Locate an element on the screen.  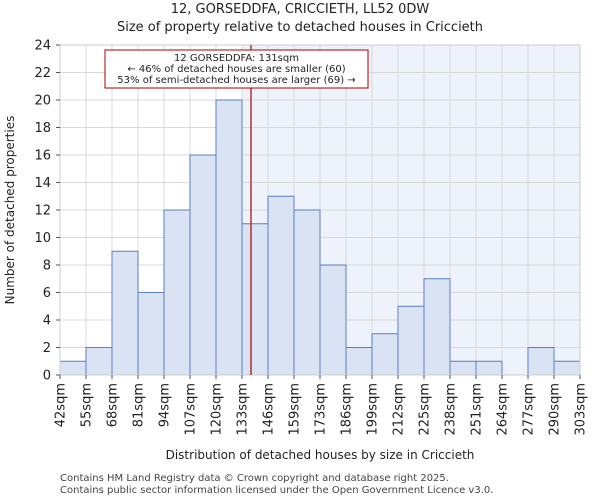
annotation-frame is located at coordinates (236, 69).